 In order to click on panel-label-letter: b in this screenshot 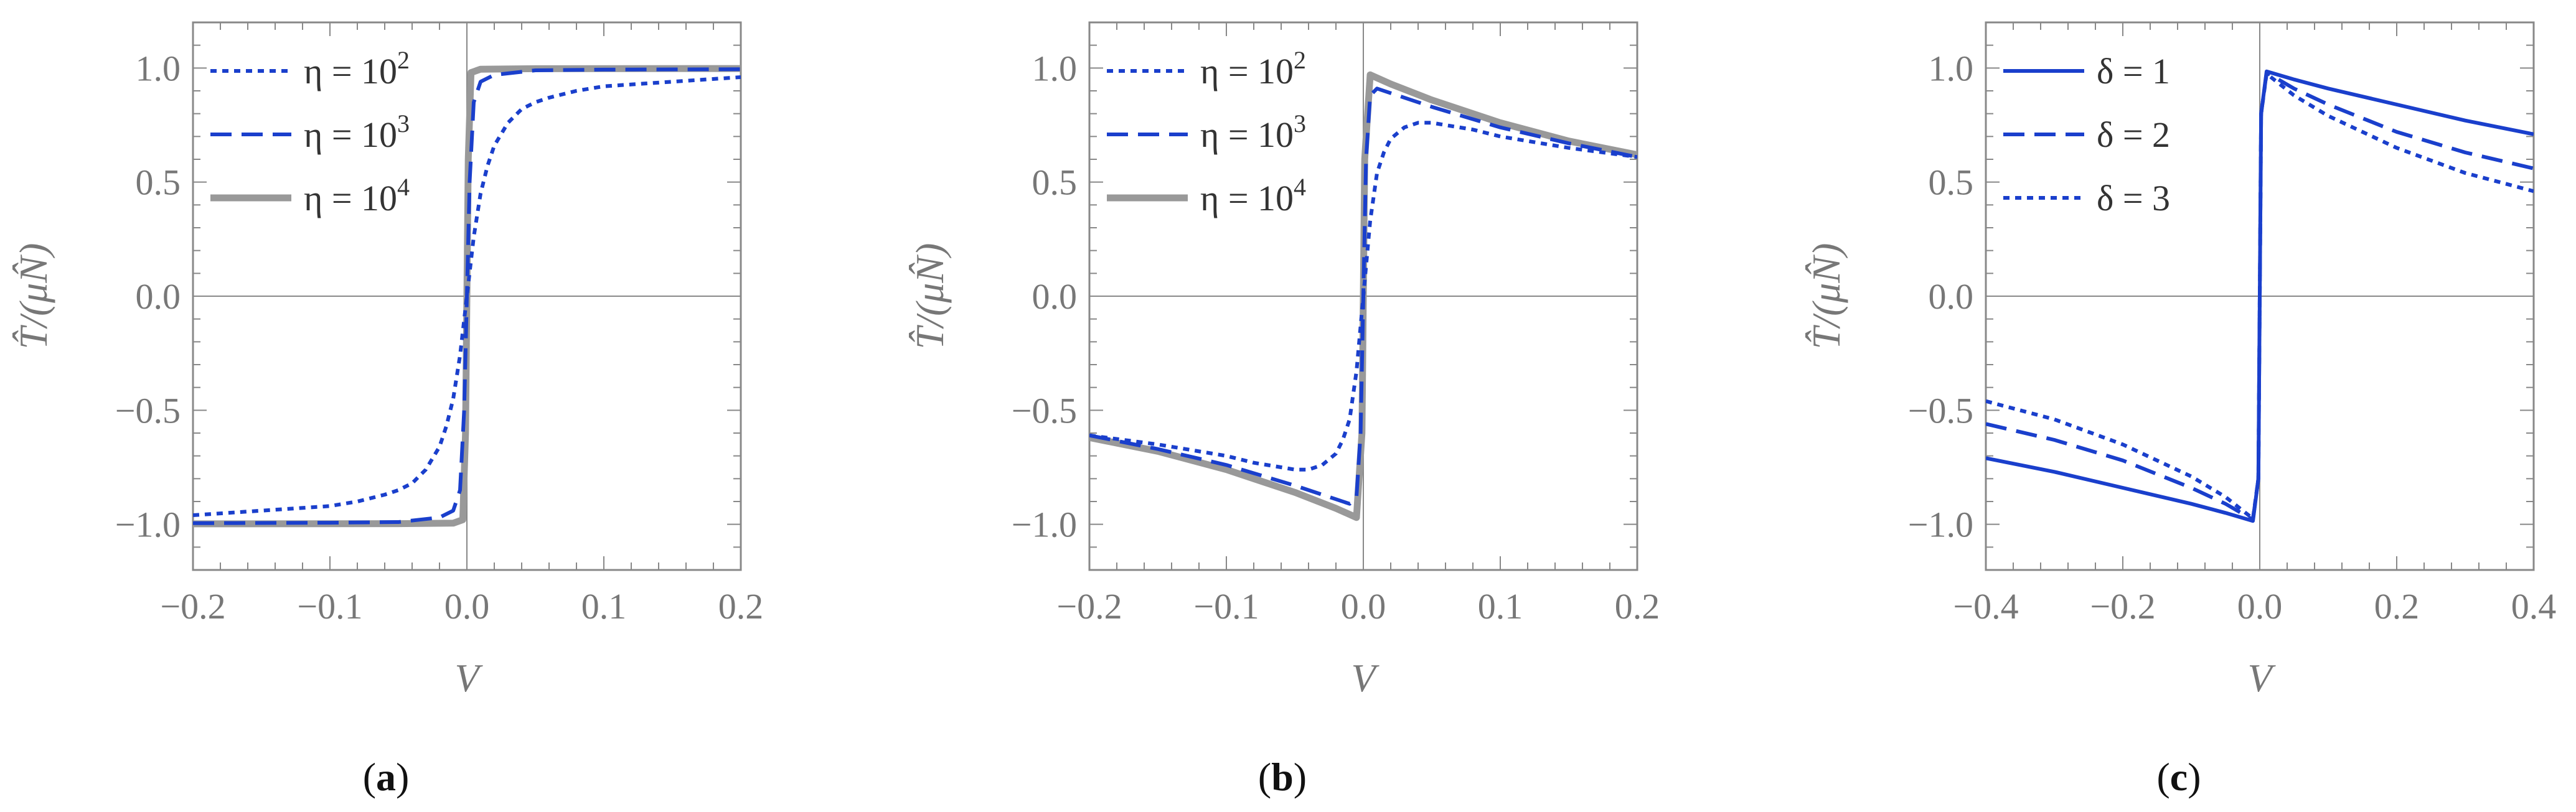, I will do `click(1282, 777)`.